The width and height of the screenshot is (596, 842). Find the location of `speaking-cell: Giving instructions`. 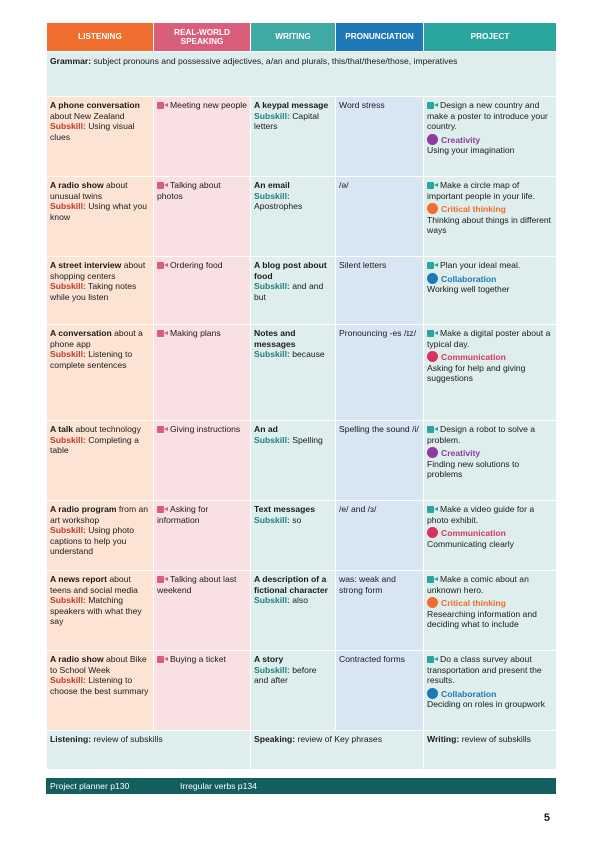

speaking-cell: Giving instructions is located at coordinates (202, 460).